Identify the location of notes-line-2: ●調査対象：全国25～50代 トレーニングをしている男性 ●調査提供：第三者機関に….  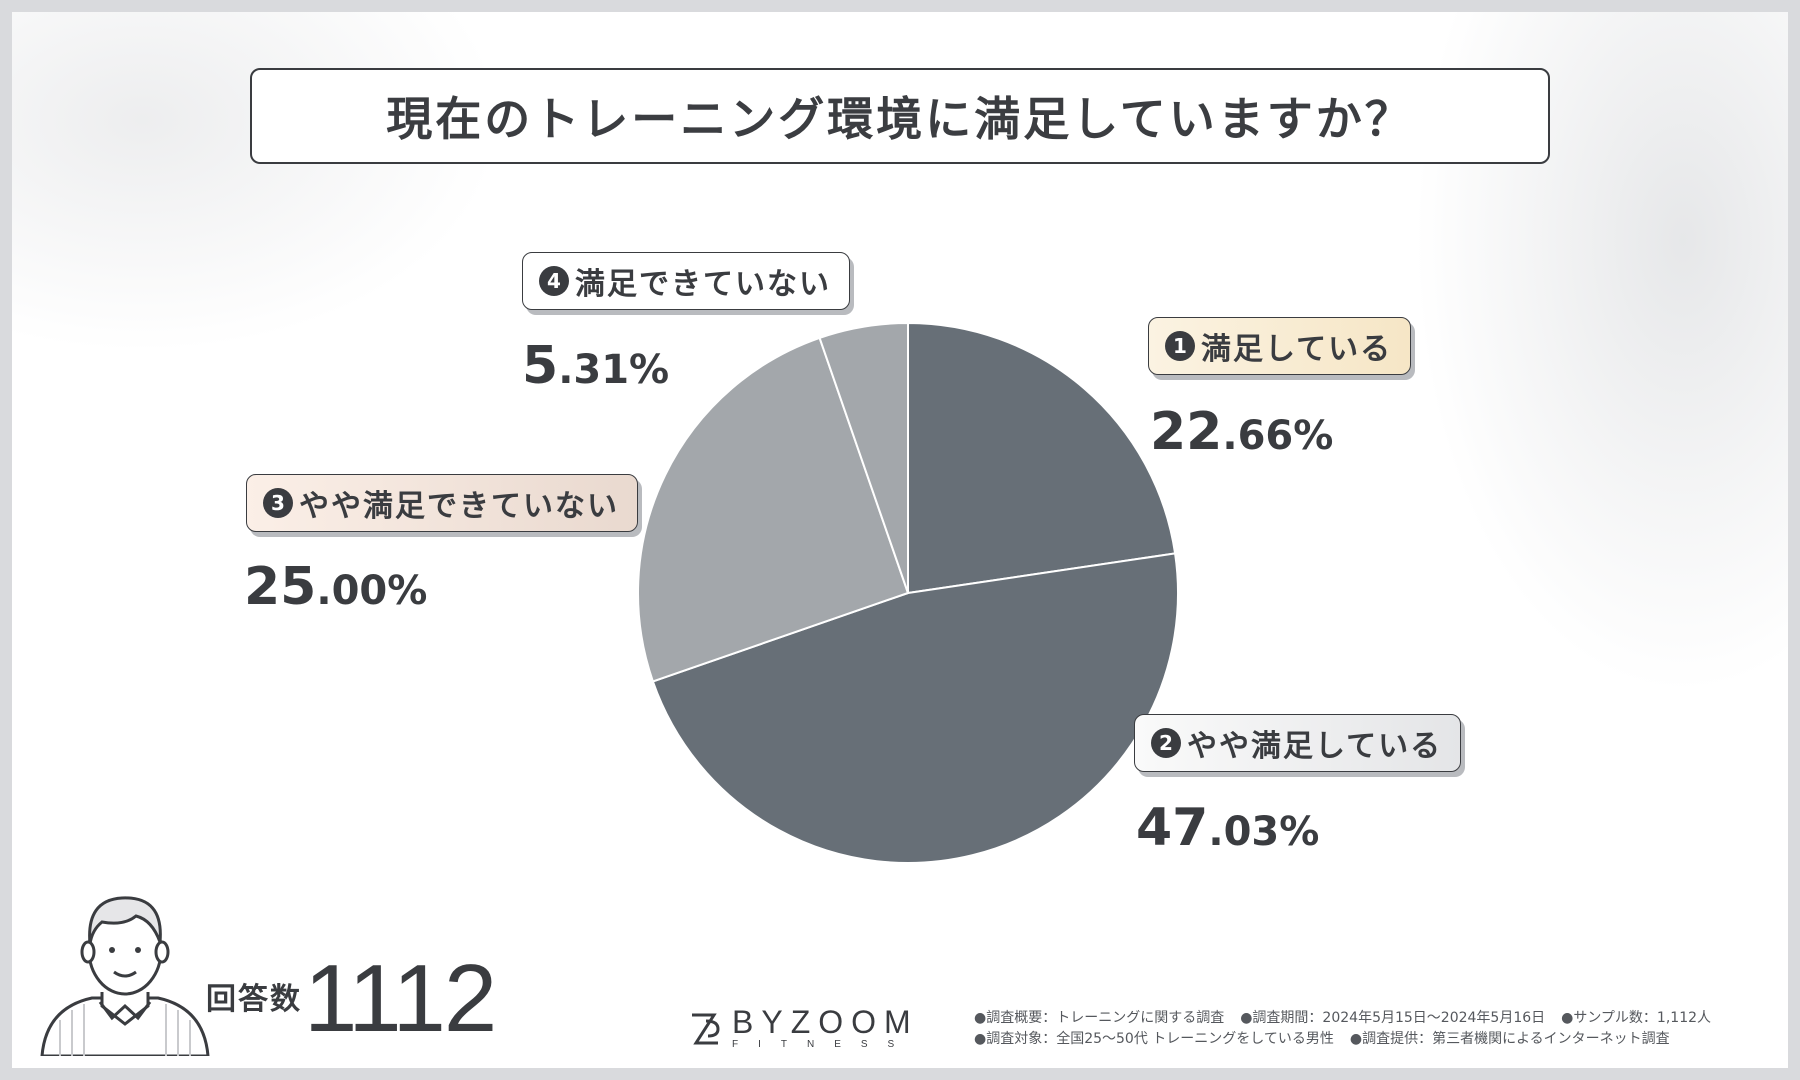
(1350, 1039).